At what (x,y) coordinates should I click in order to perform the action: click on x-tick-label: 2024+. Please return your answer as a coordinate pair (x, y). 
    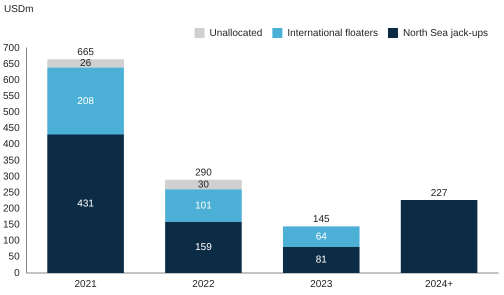
    Looking at the image, I should click on (439, 284).